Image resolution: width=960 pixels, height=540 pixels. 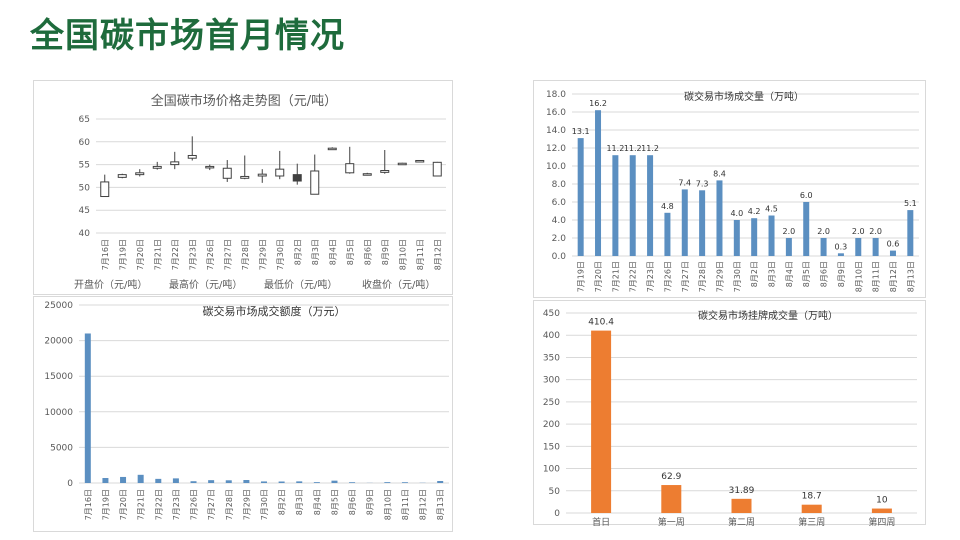 I want to click on price-ytick-2: 50, so click(x=85, y=188).